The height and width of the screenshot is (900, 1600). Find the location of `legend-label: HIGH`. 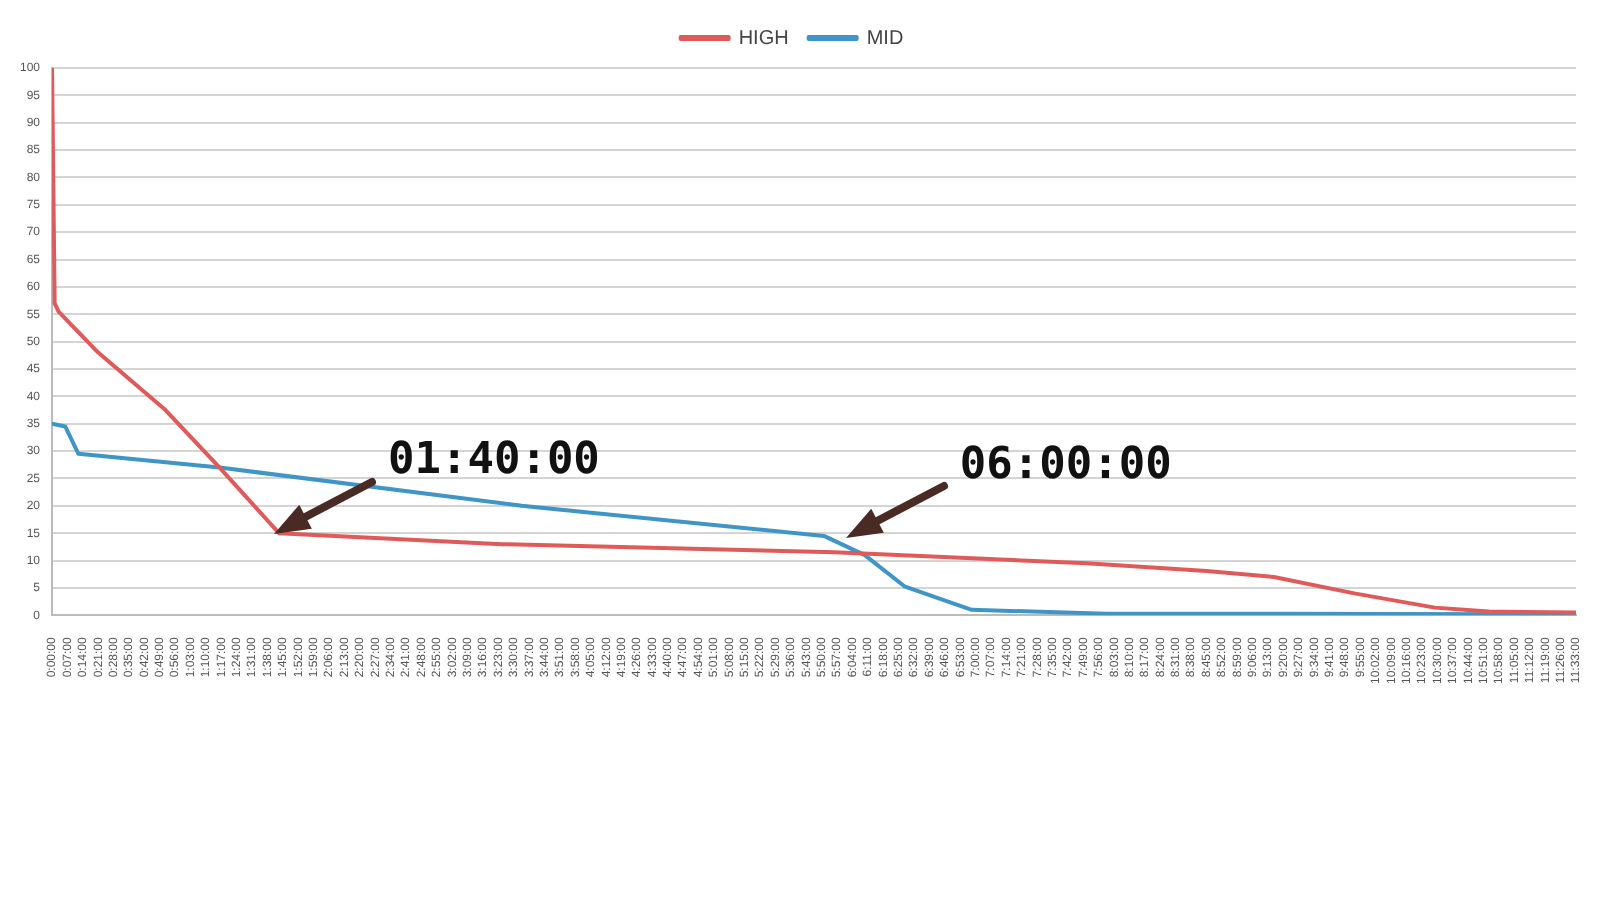

legend-label: HIGH is located at coordinates (763, 38).